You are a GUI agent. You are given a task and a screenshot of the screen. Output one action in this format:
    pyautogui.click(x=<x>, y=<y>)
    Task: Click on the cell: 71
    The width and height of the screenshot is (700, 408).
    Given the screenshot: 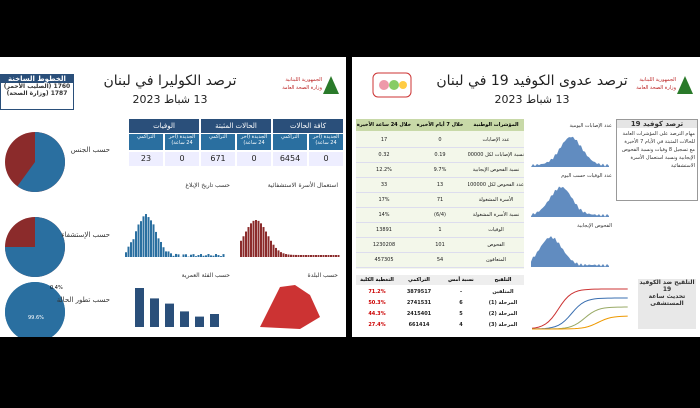 What is the action you would take?
    pyautogui.click(x=440, y=200)
    